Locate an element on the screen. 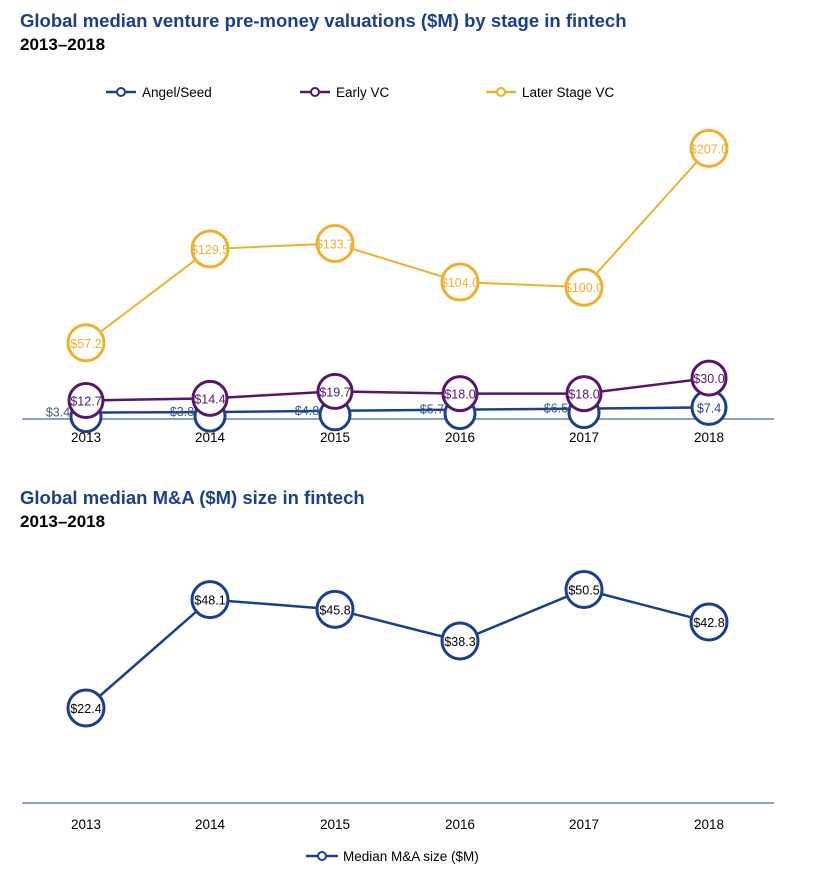 This screenshot has width=832, height=887. data-label-later-stage-vc-2017: $100.0 is located at coordinates (584, 288).